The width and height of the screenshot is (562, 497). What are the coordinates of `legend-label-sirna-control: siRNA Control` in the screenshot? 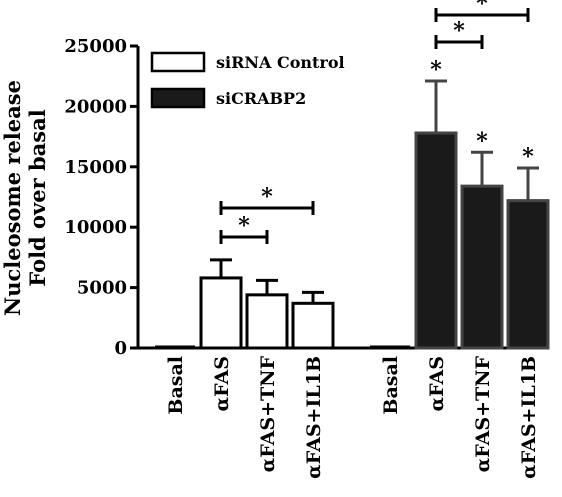 It's located at (280, 62).